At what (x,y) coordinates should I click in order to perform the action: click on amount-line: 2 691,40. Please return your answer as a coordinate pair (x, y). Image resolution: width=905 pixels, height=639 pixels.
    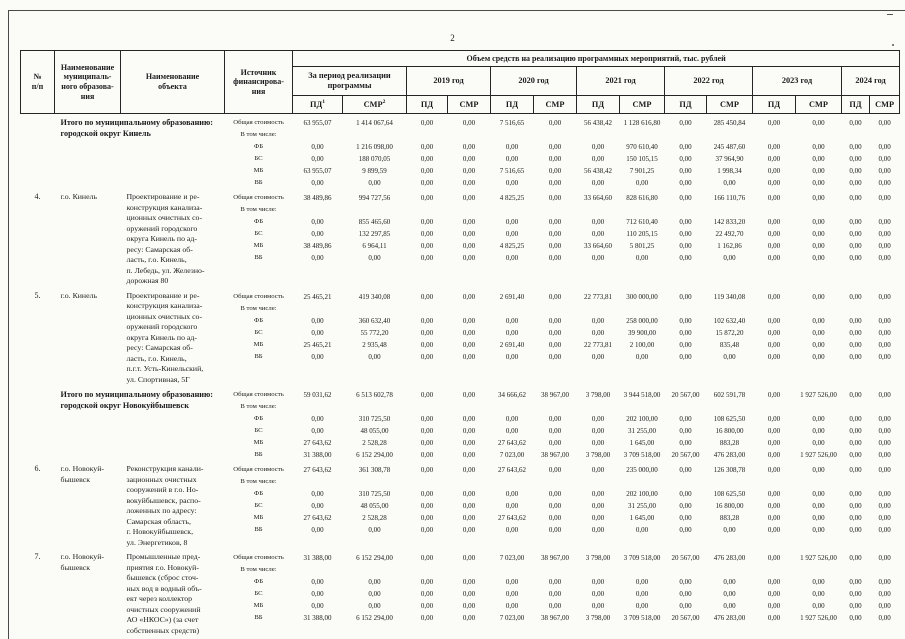
    Looking at the image, I should click on (512, 296).